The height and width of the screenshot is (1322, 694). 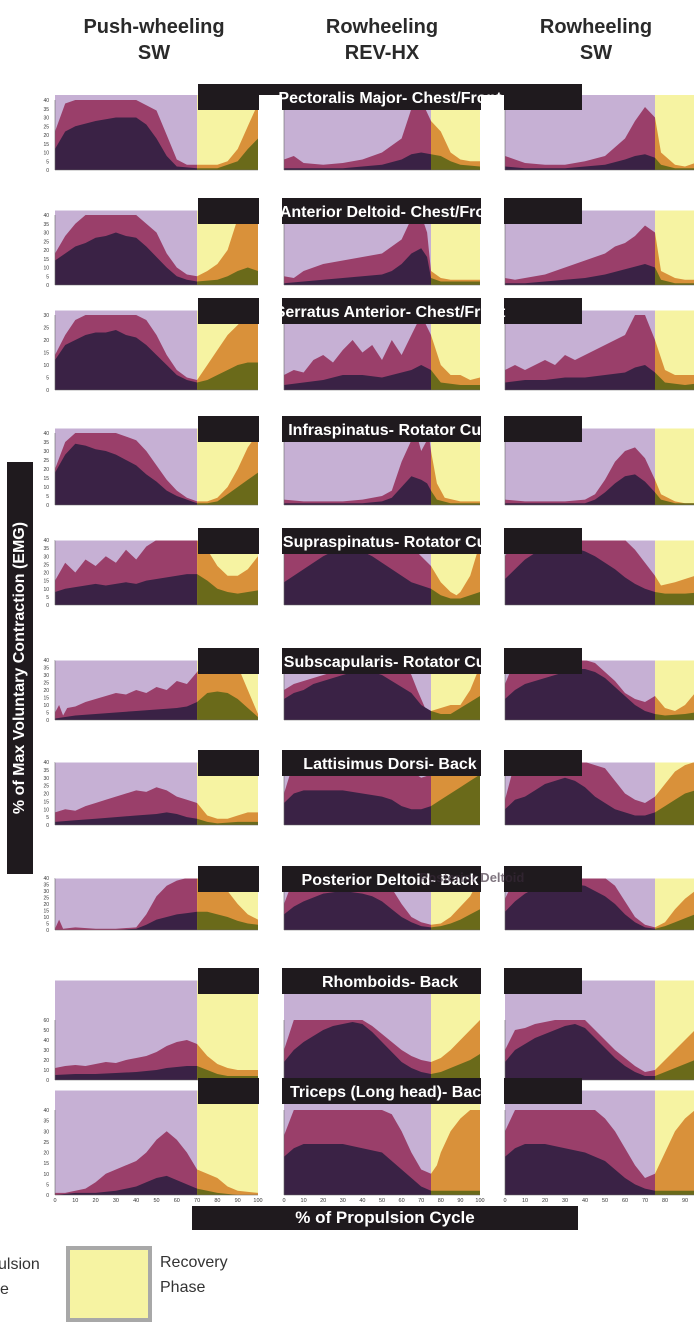 What do you see at coordinates (390, 662) in the screenshot?
I see `muscle-title: Subscapularis- Rotator Cuff` at bounding box center [390, 662].